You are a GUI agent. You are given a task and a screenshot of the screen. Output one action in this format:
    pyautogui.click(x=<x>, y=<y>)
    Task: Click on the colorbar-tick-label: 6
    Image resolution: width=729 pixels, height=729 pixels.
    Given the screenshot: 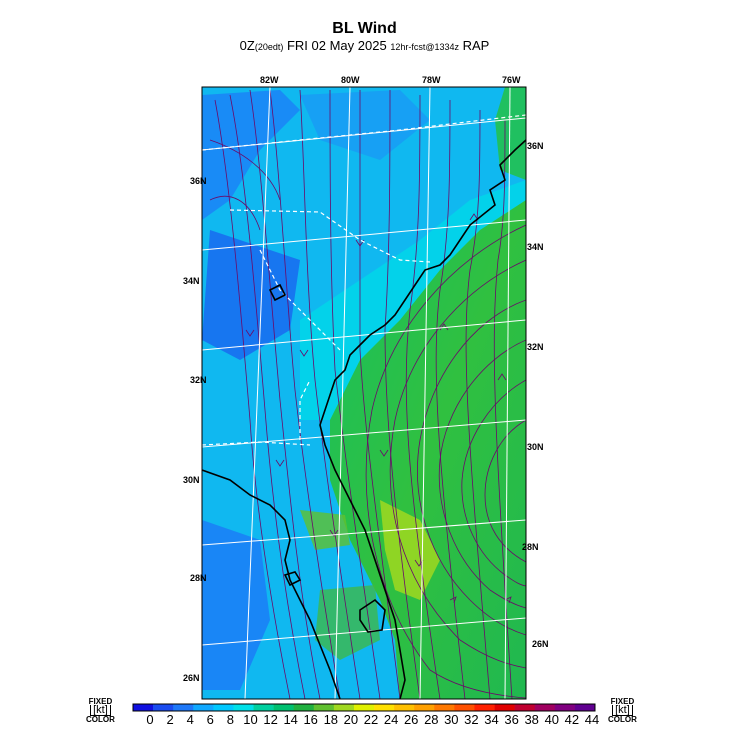 What is the action you would take?
    pyautogui.click(x=210, y=719)
    